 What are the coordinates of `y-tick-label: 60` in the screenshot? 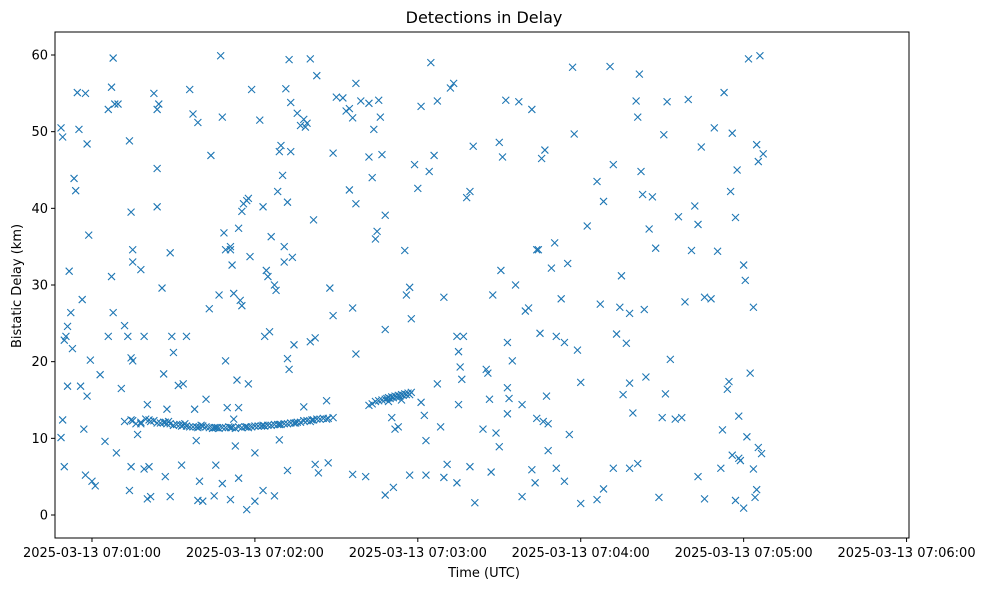 It's located at (39, 56).